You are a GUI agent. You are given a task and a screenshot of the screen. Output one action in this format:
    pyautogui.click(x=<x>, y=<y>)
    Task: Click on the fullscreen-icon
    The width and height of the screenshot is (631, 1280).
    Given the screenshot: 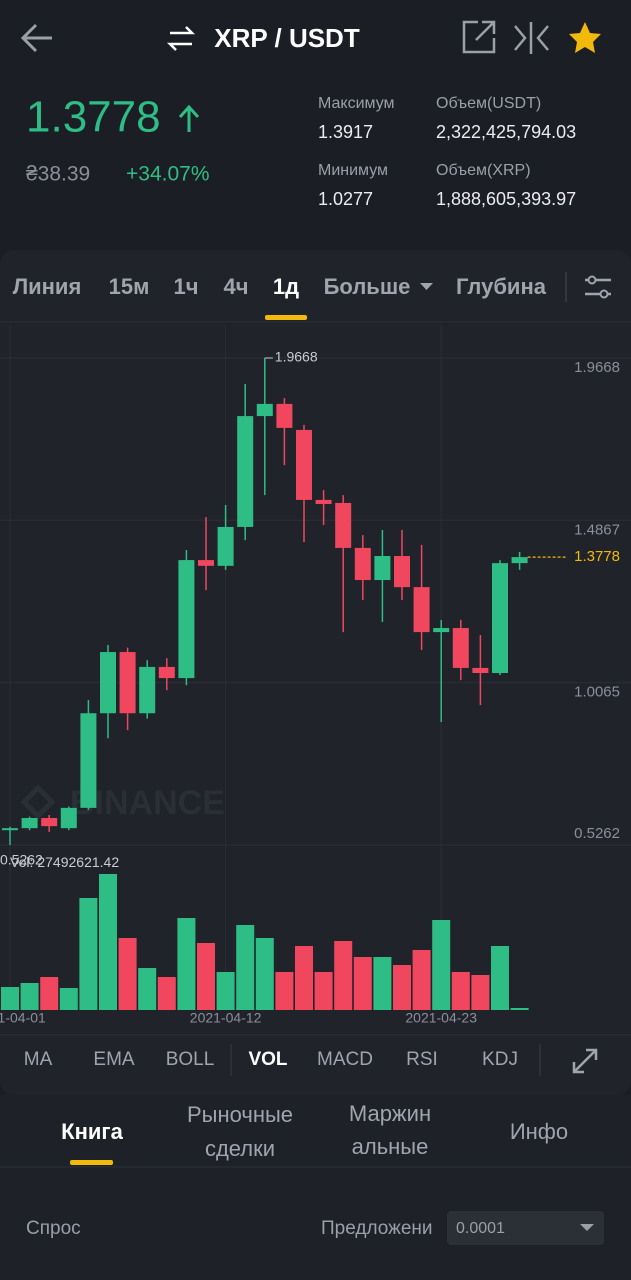 What is the action you would take?
    pyautogui.click(x=585, y=1061)
    